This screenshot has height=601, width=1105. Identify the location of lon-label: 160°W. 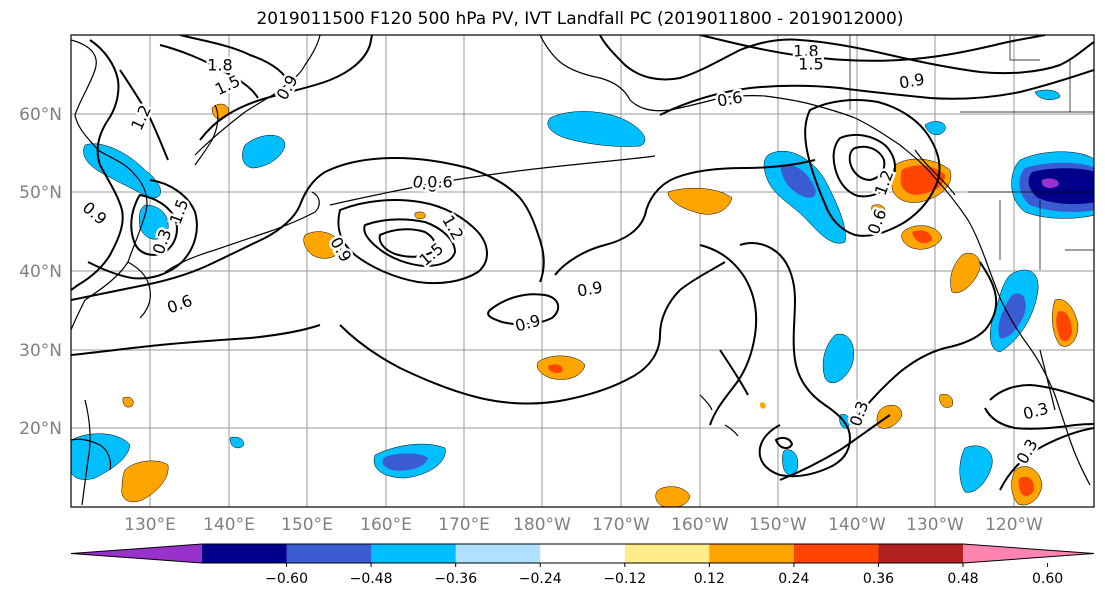
(700, 525).